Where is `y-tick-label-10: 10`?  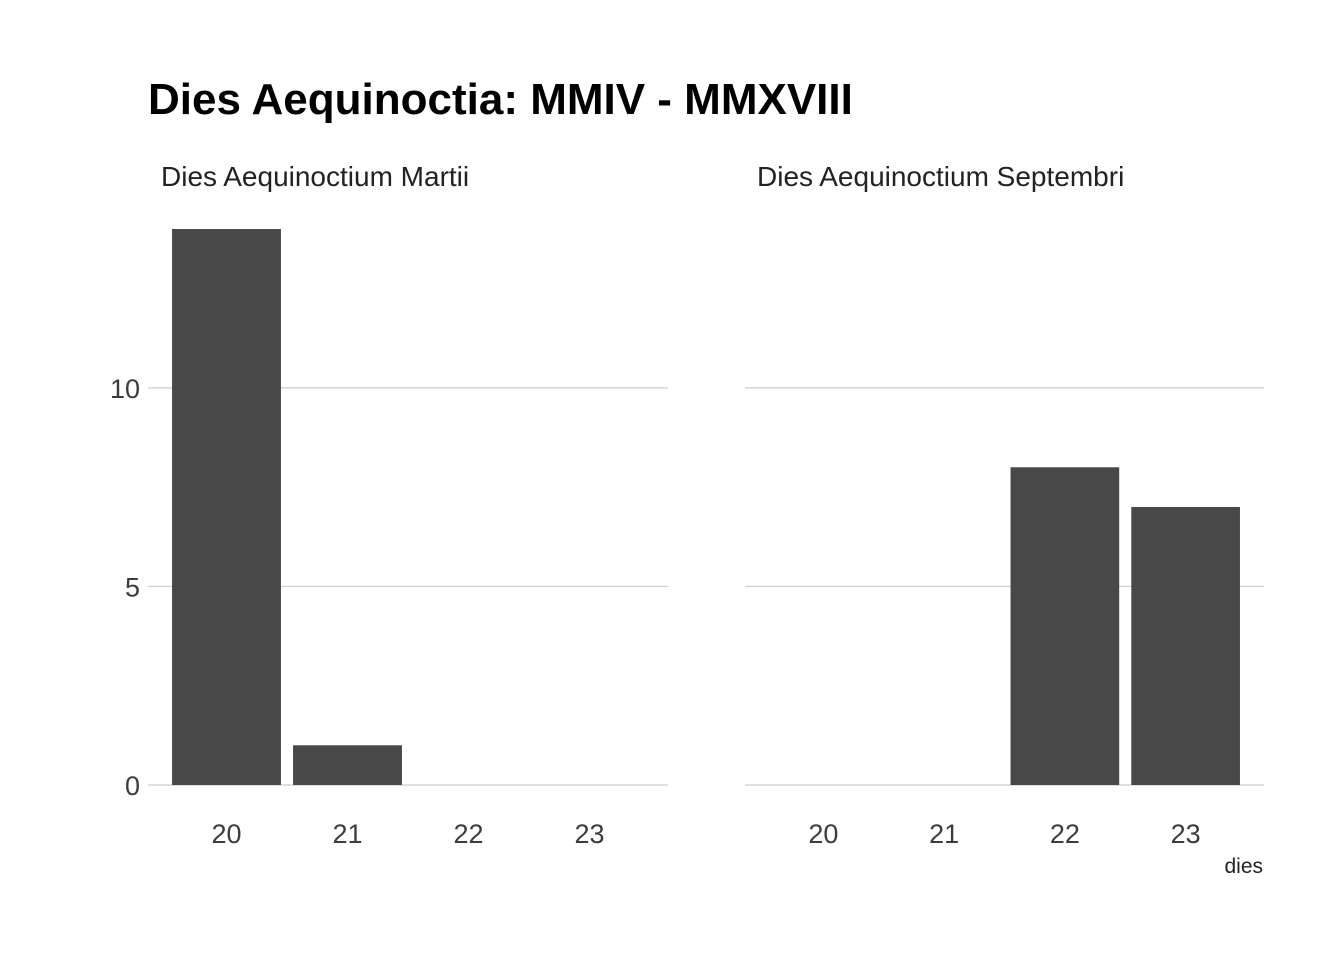 y-tick-label-10: 10 is located at coordinates (125, 389).